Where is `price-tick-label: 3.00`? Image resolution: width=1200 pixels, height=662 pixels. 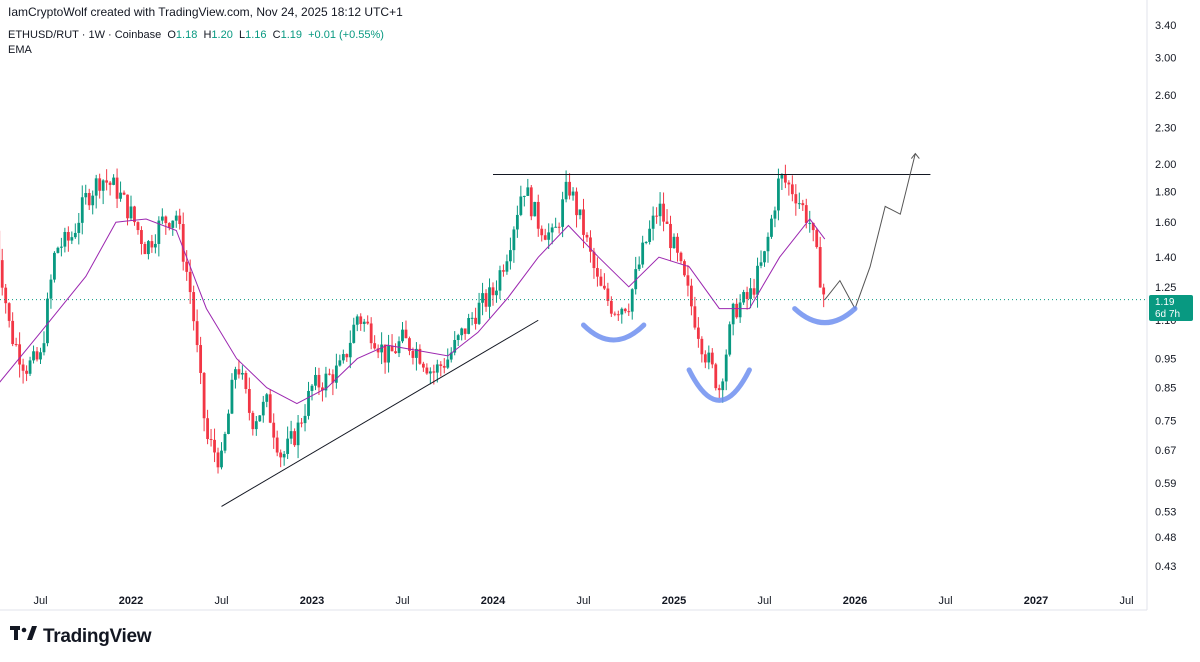
price-tick-label: 3.00 is located at coordinates (1165, 59).